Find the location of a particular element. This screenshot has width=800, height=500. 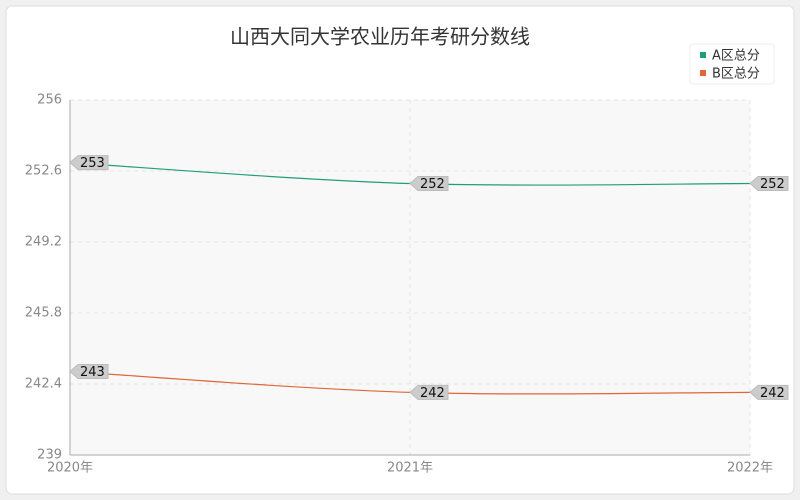

y-tick-label: 242.4 is located at coordinates (43, 384).